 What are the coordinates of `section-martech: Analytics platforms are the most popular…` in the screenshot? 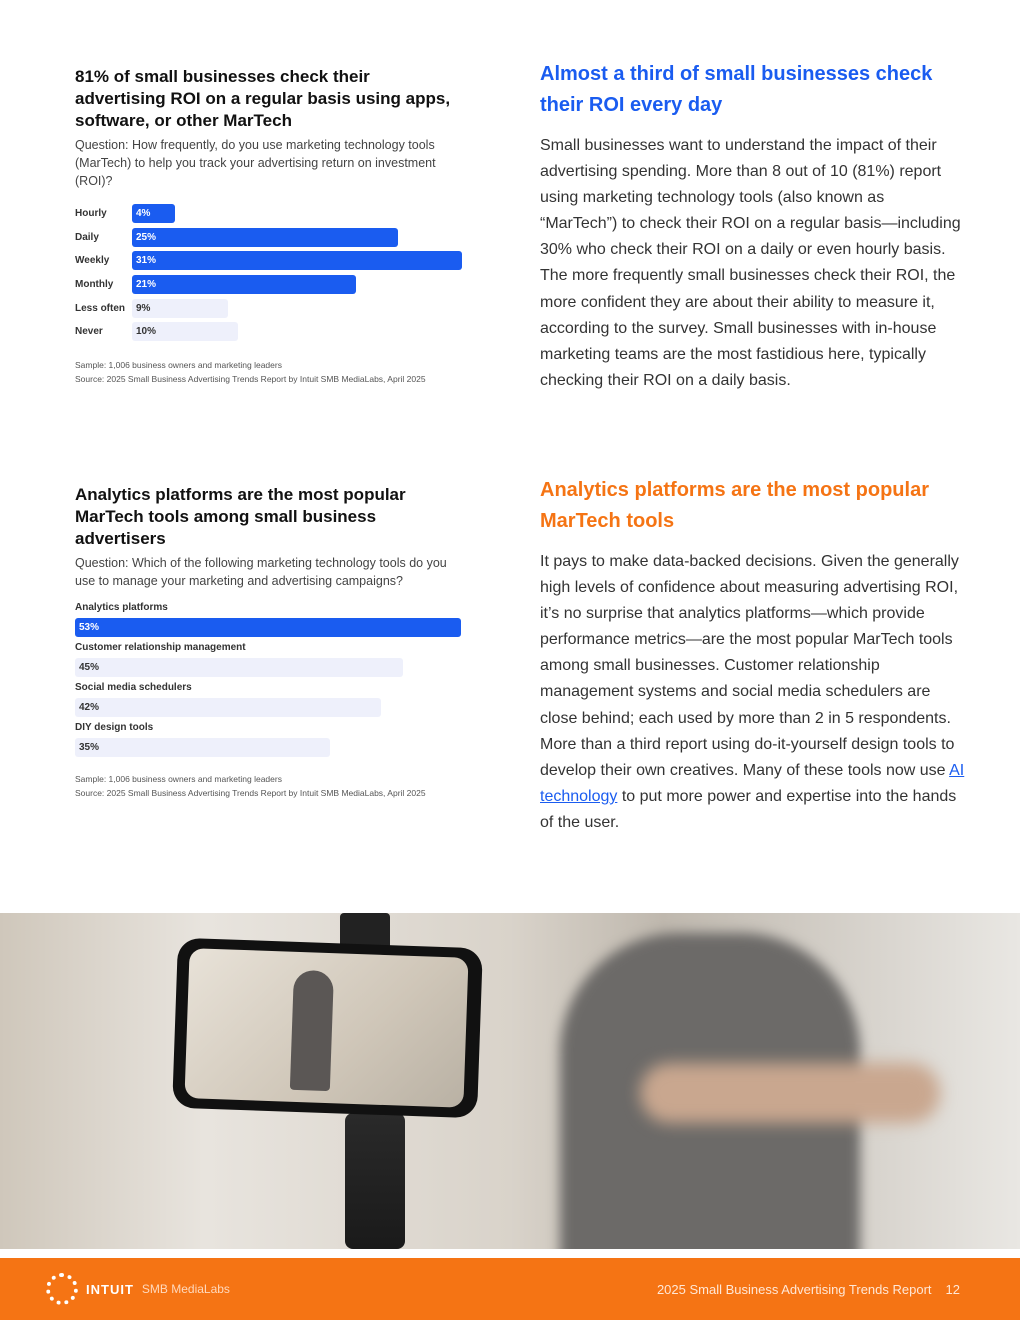 It's located at (752, 655).